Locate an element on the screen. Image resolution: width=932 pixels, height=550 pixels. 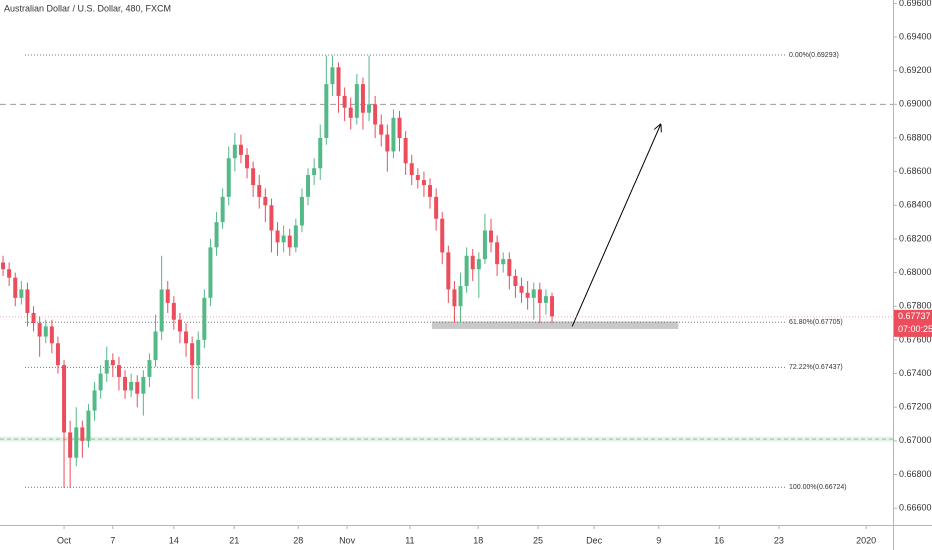
y-tick-label: 0.67000 is located at coordinates (915, 440).